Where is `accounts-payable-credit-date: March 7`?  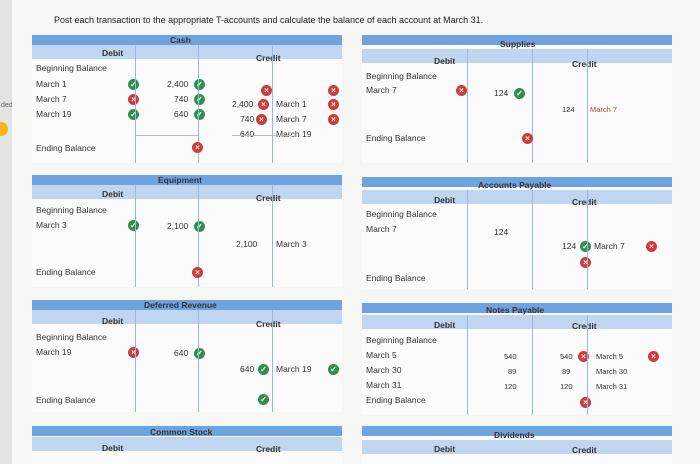 accounts-payable-credit-date: March 7 is located at coordinates (609, 246).